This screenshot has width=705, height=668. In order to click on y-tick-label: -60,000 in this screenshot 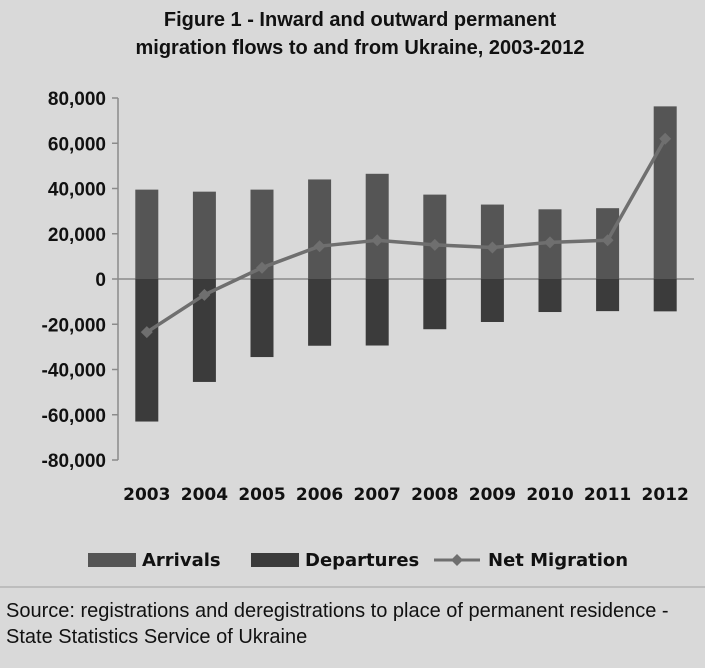, I will do `click(74, 416)`.